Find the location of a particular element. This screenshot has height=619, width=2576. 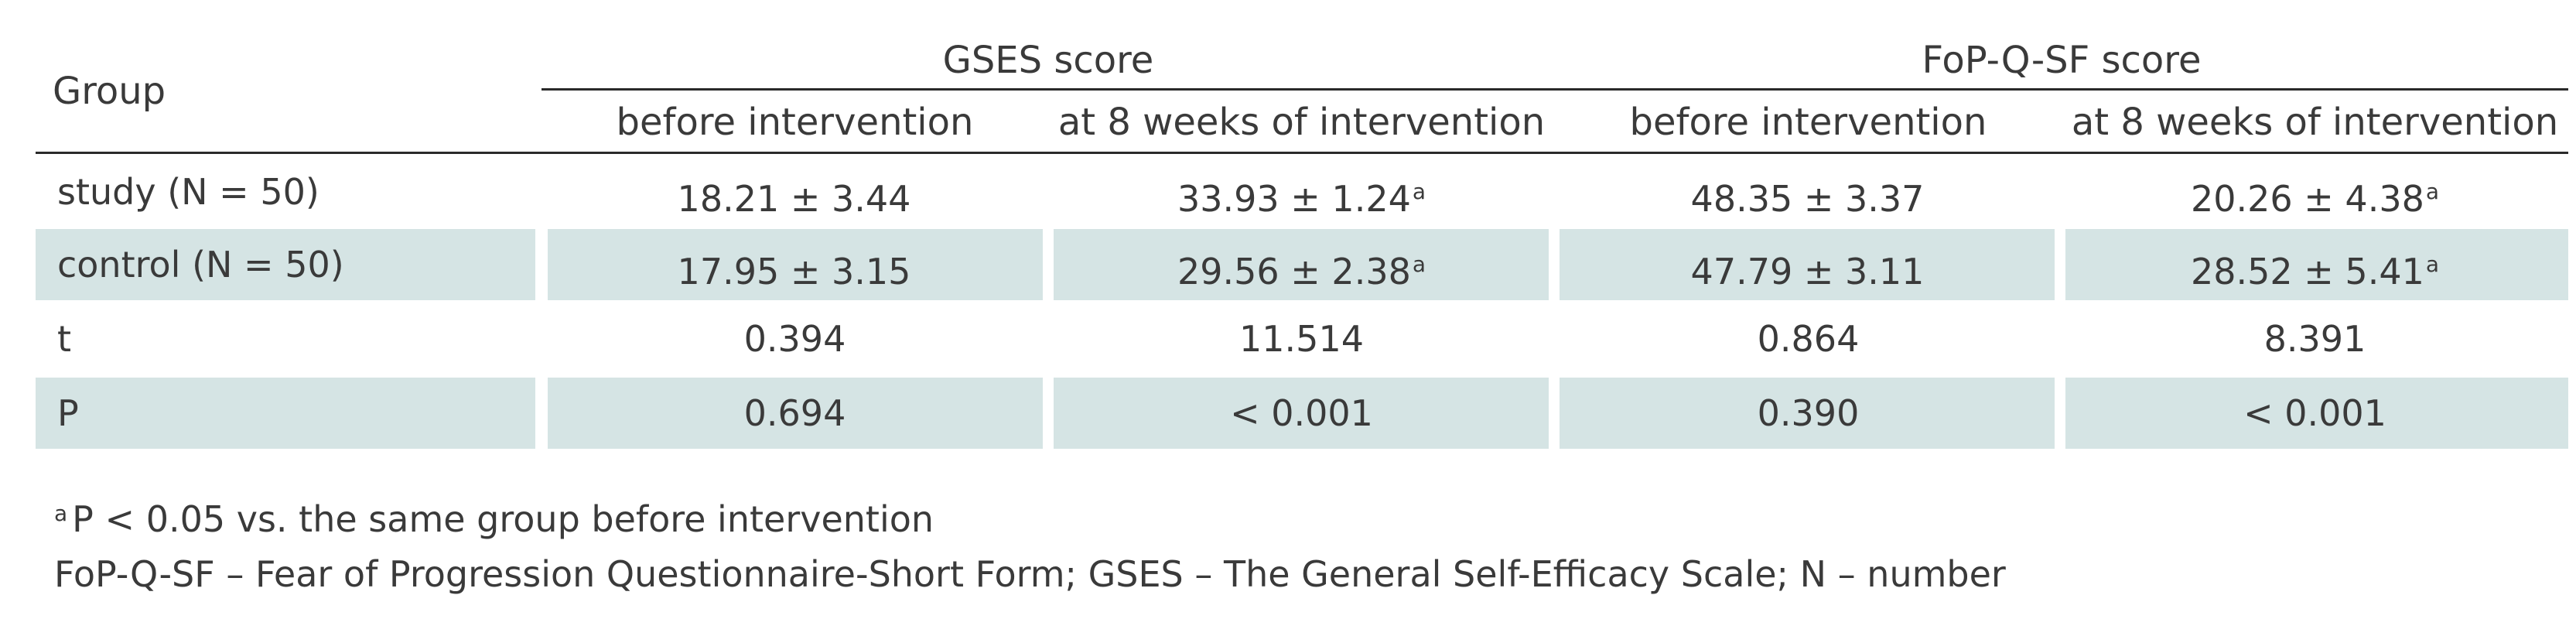

cell-value: 18.21 ± 3.44 is located at coordinates (794, 199).